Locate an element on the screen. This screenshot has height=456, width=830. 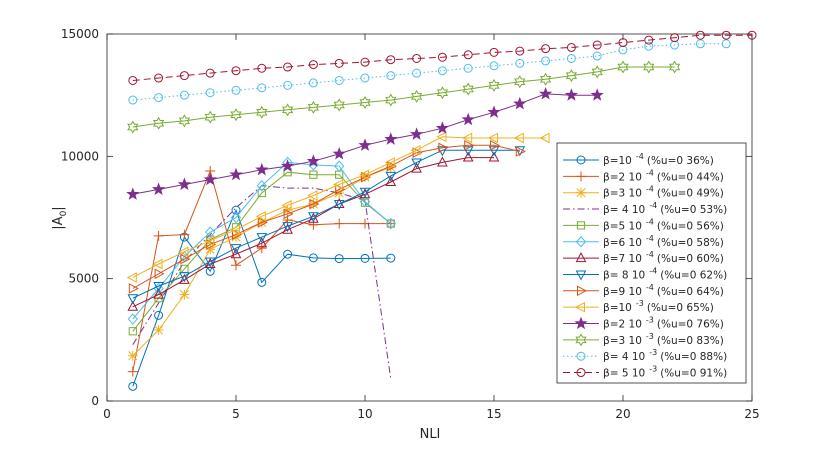
legend-label: β=7 10 -4 (%u=0 60%) is located at coordinates (663, 257).